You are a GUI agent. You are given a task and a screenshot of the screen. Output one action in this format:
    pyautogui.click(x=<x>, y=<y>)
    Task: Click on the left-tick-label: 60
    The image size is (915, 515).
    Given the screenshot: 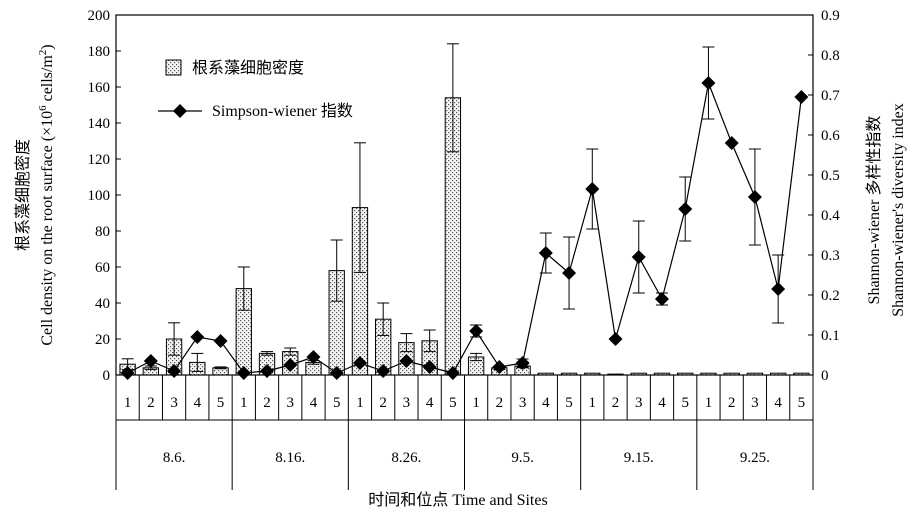 What is the action you would take?
    pyautogui.click(x=102, y=268)
    